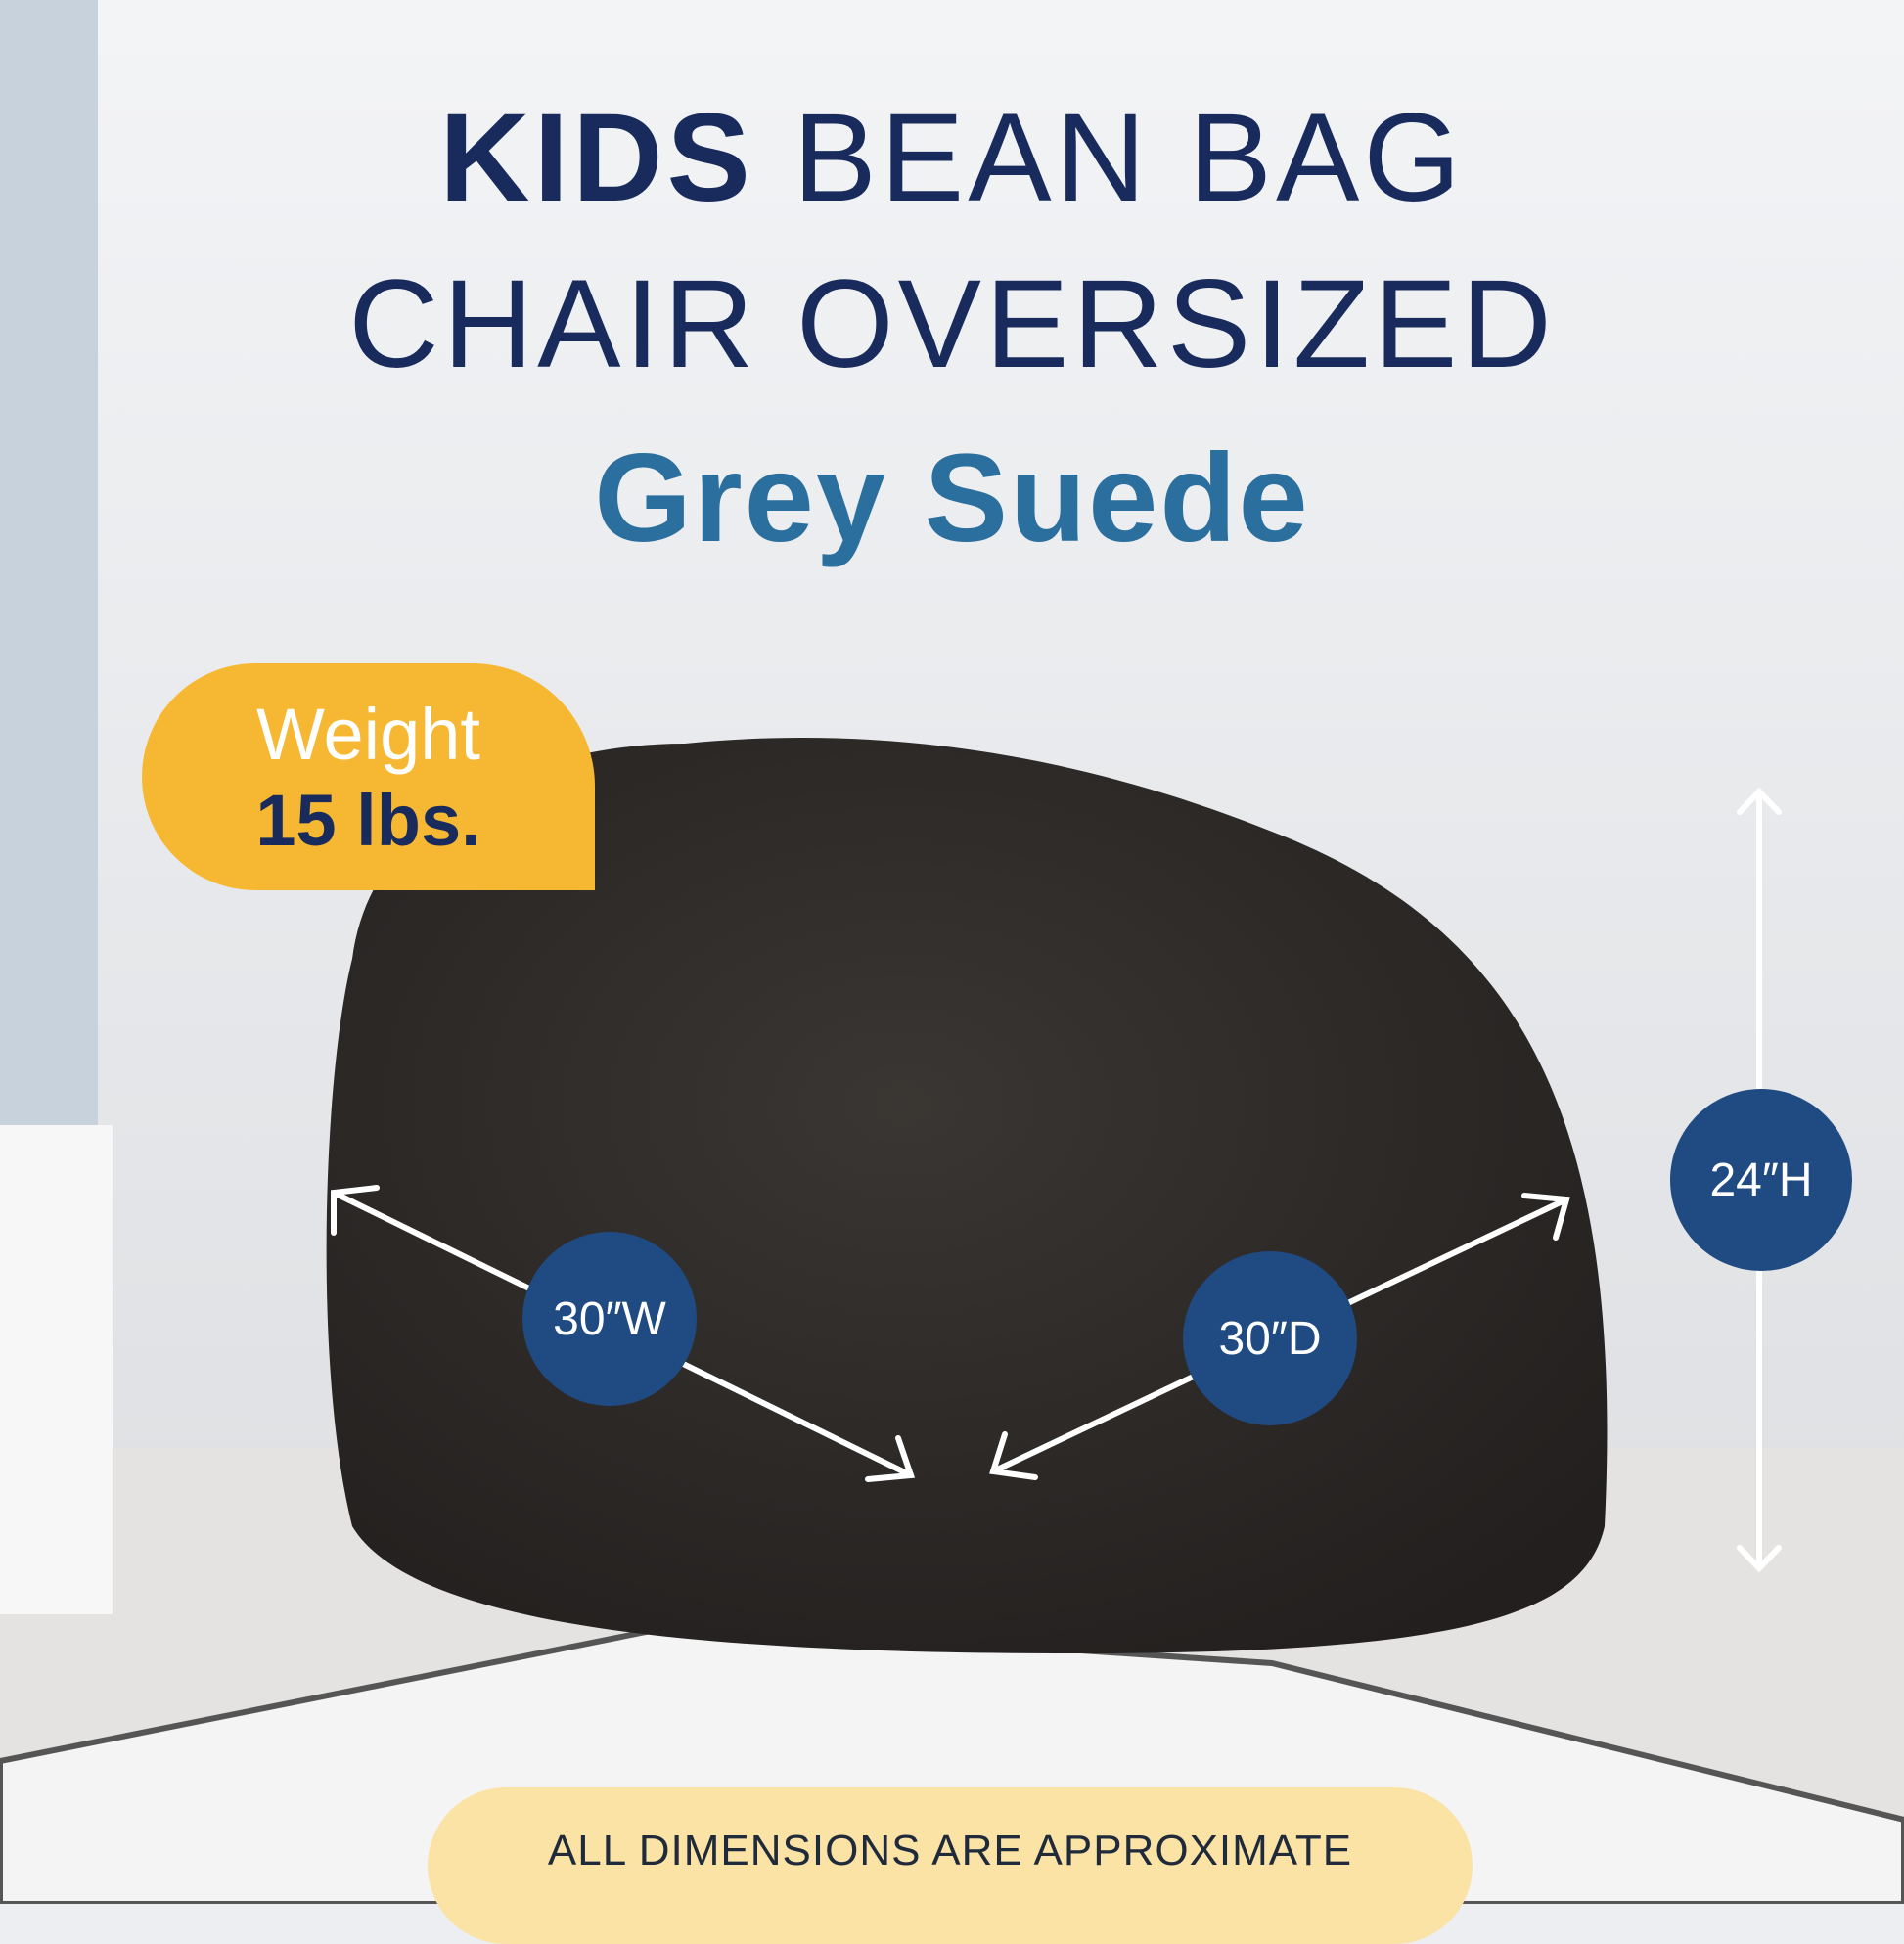 Image resolution: width=1904 pixels, height=1944 pixels. What do you see at coordinates (1270, 1338) in the screenshot?
I see `depth-badge: 30″D` at bounding box center [1270, 1338].